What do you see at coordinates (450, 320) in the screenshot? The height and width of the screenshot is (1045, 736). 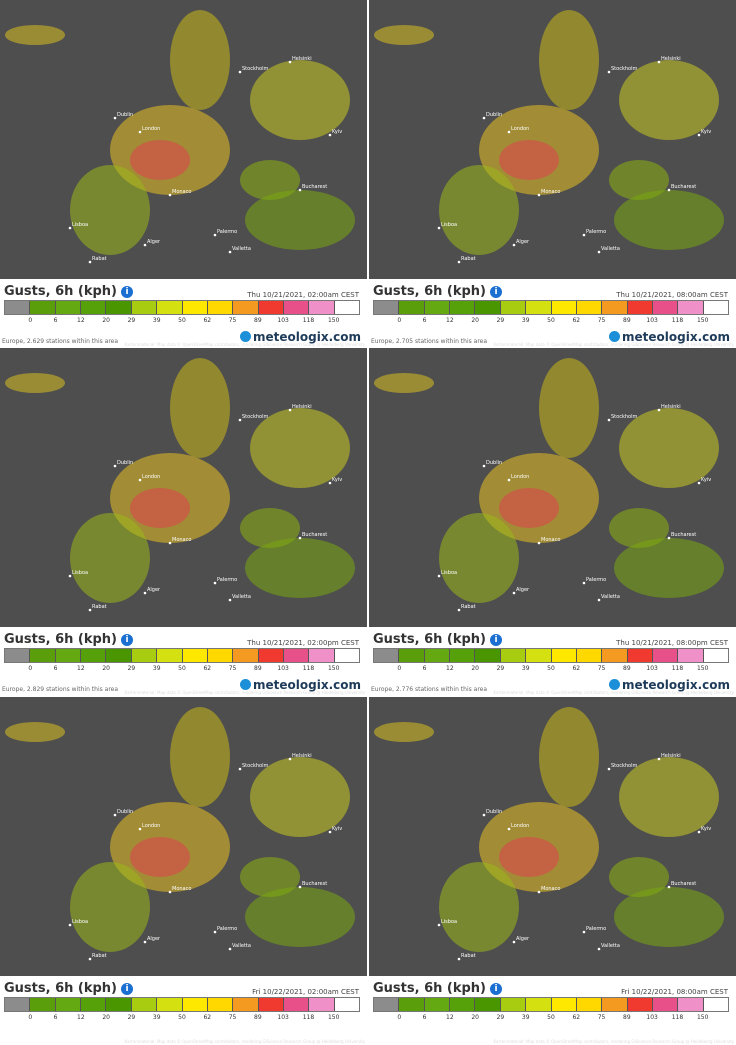 I see `legend-tick: 12` at bounding box center [450, 320].